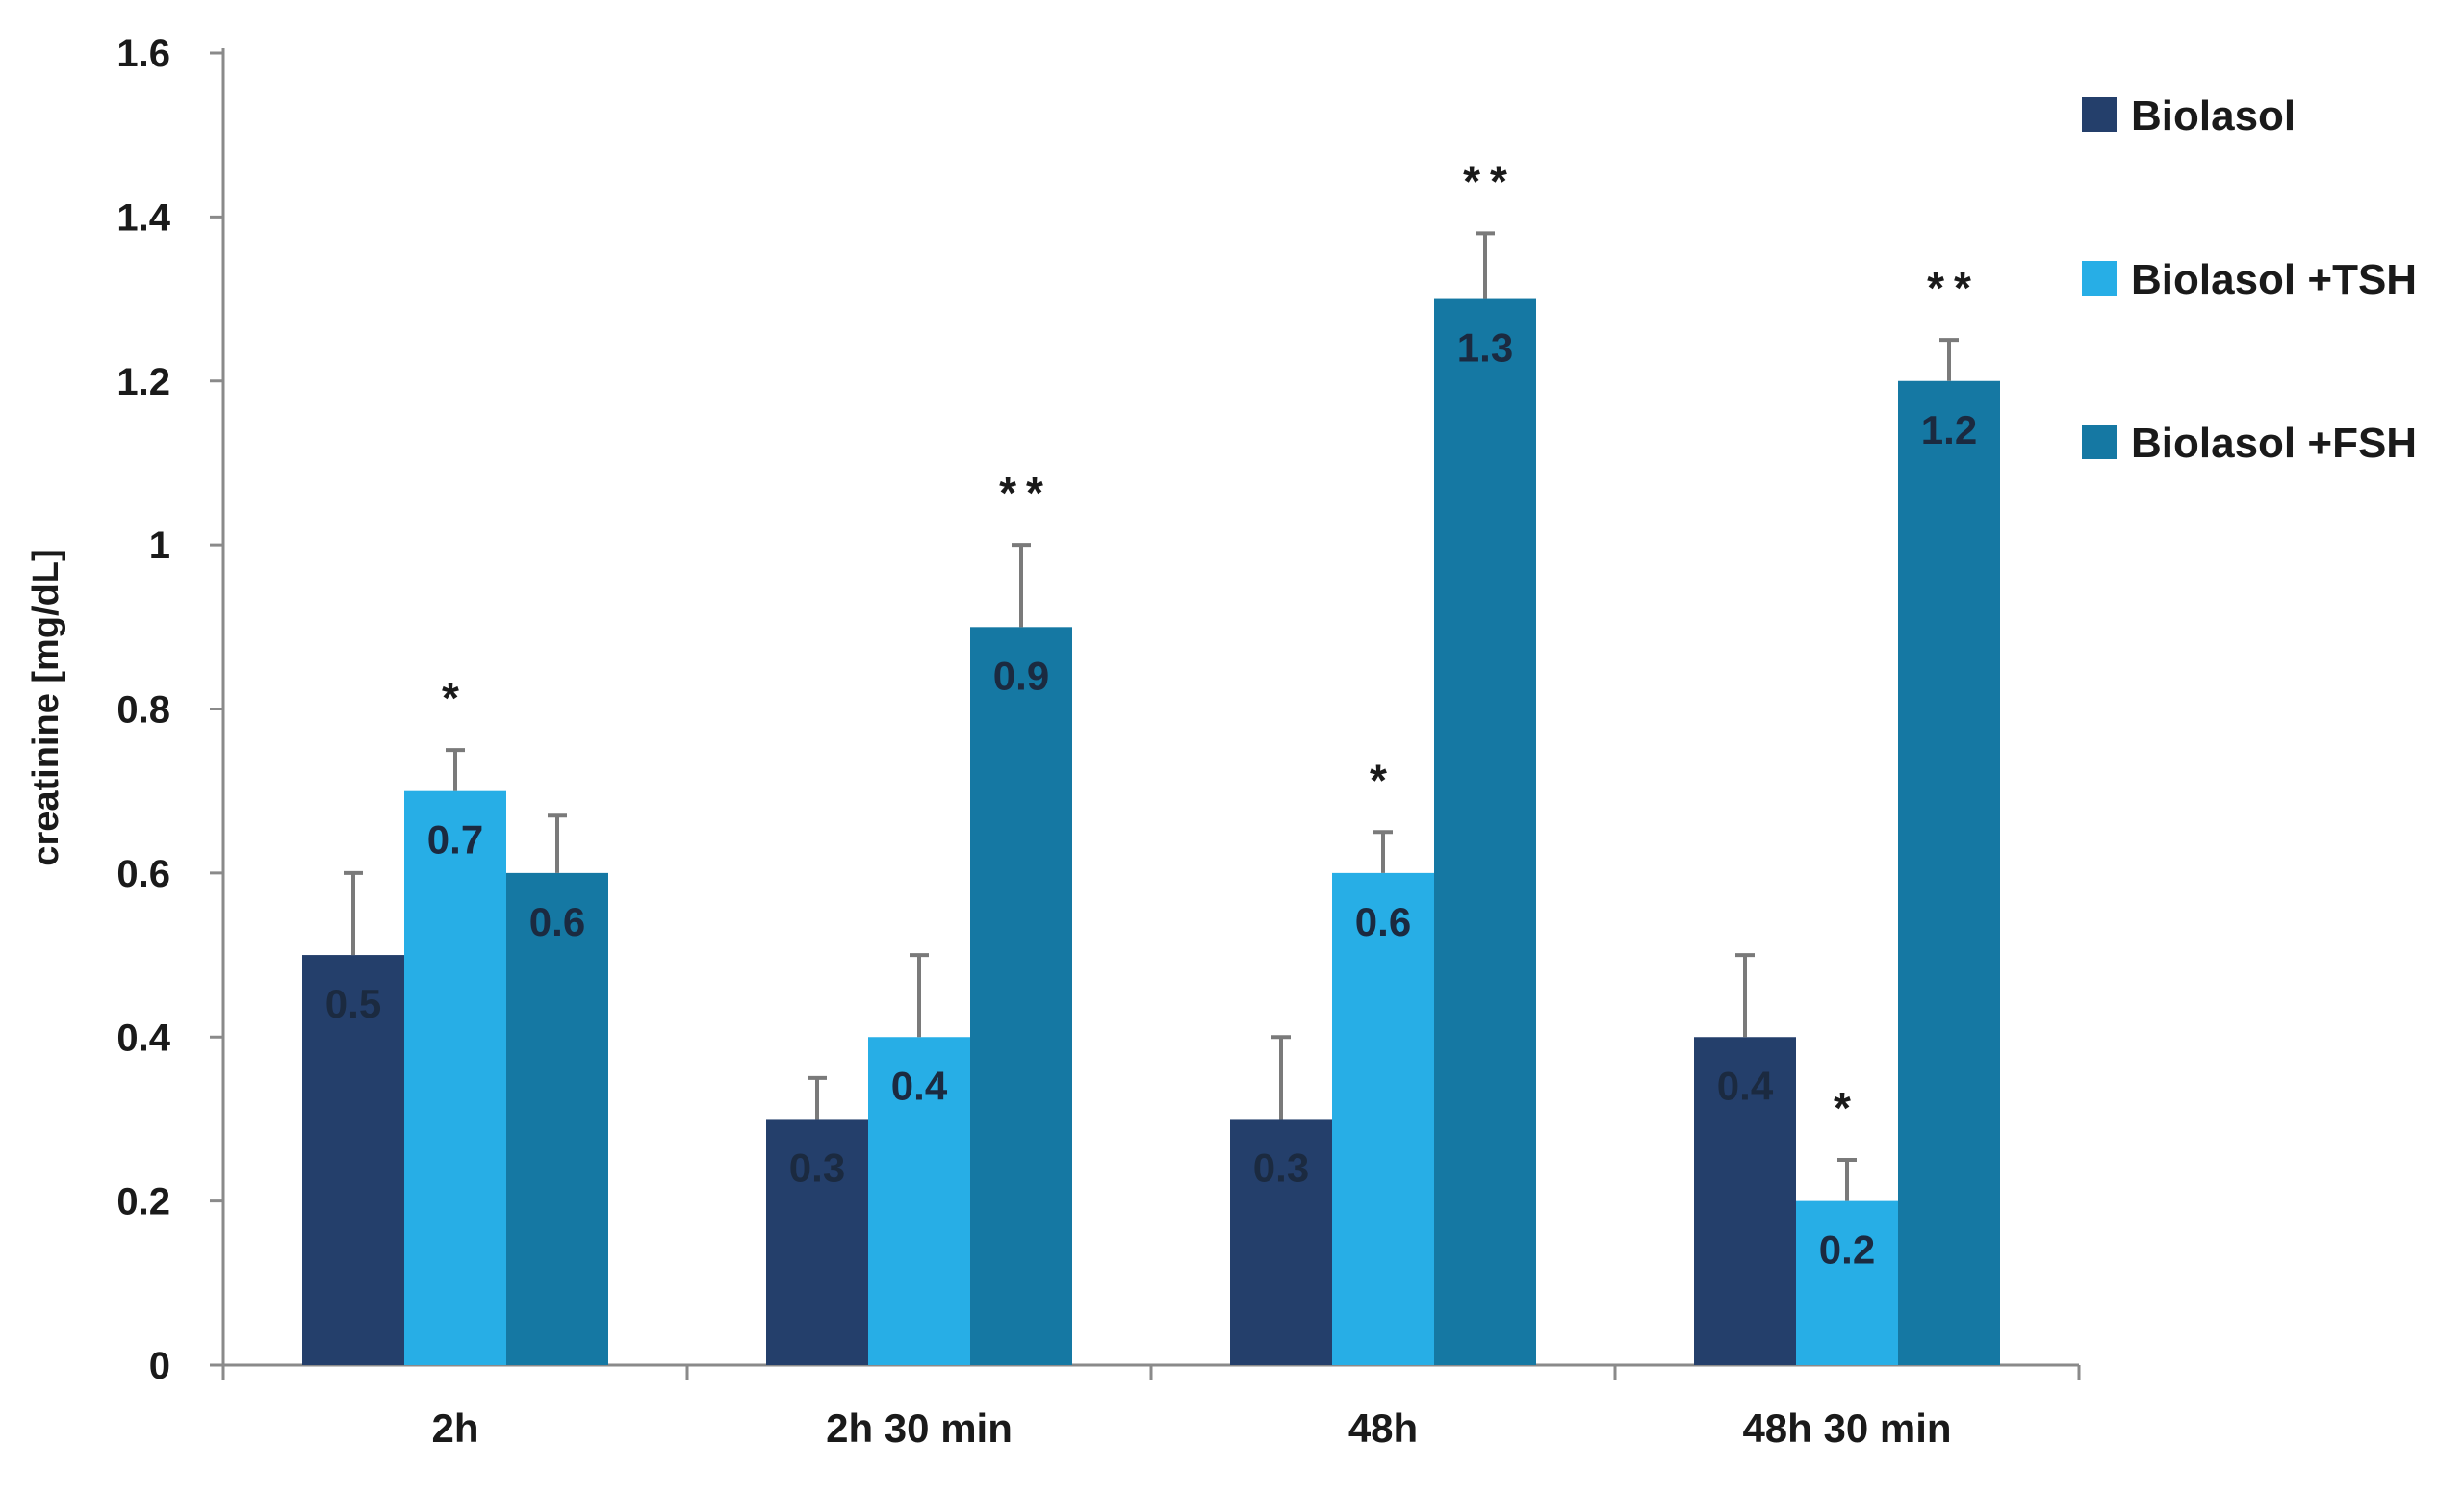  Describe the element at coordinates (1383, 1428) in the screenshot. I see `x-category-label: 48h` at that location.